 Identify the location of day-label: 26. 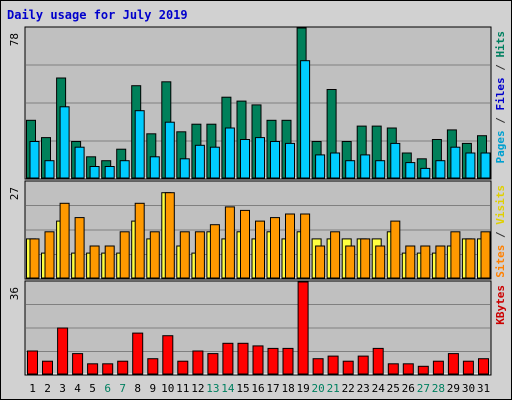
(408, 388).